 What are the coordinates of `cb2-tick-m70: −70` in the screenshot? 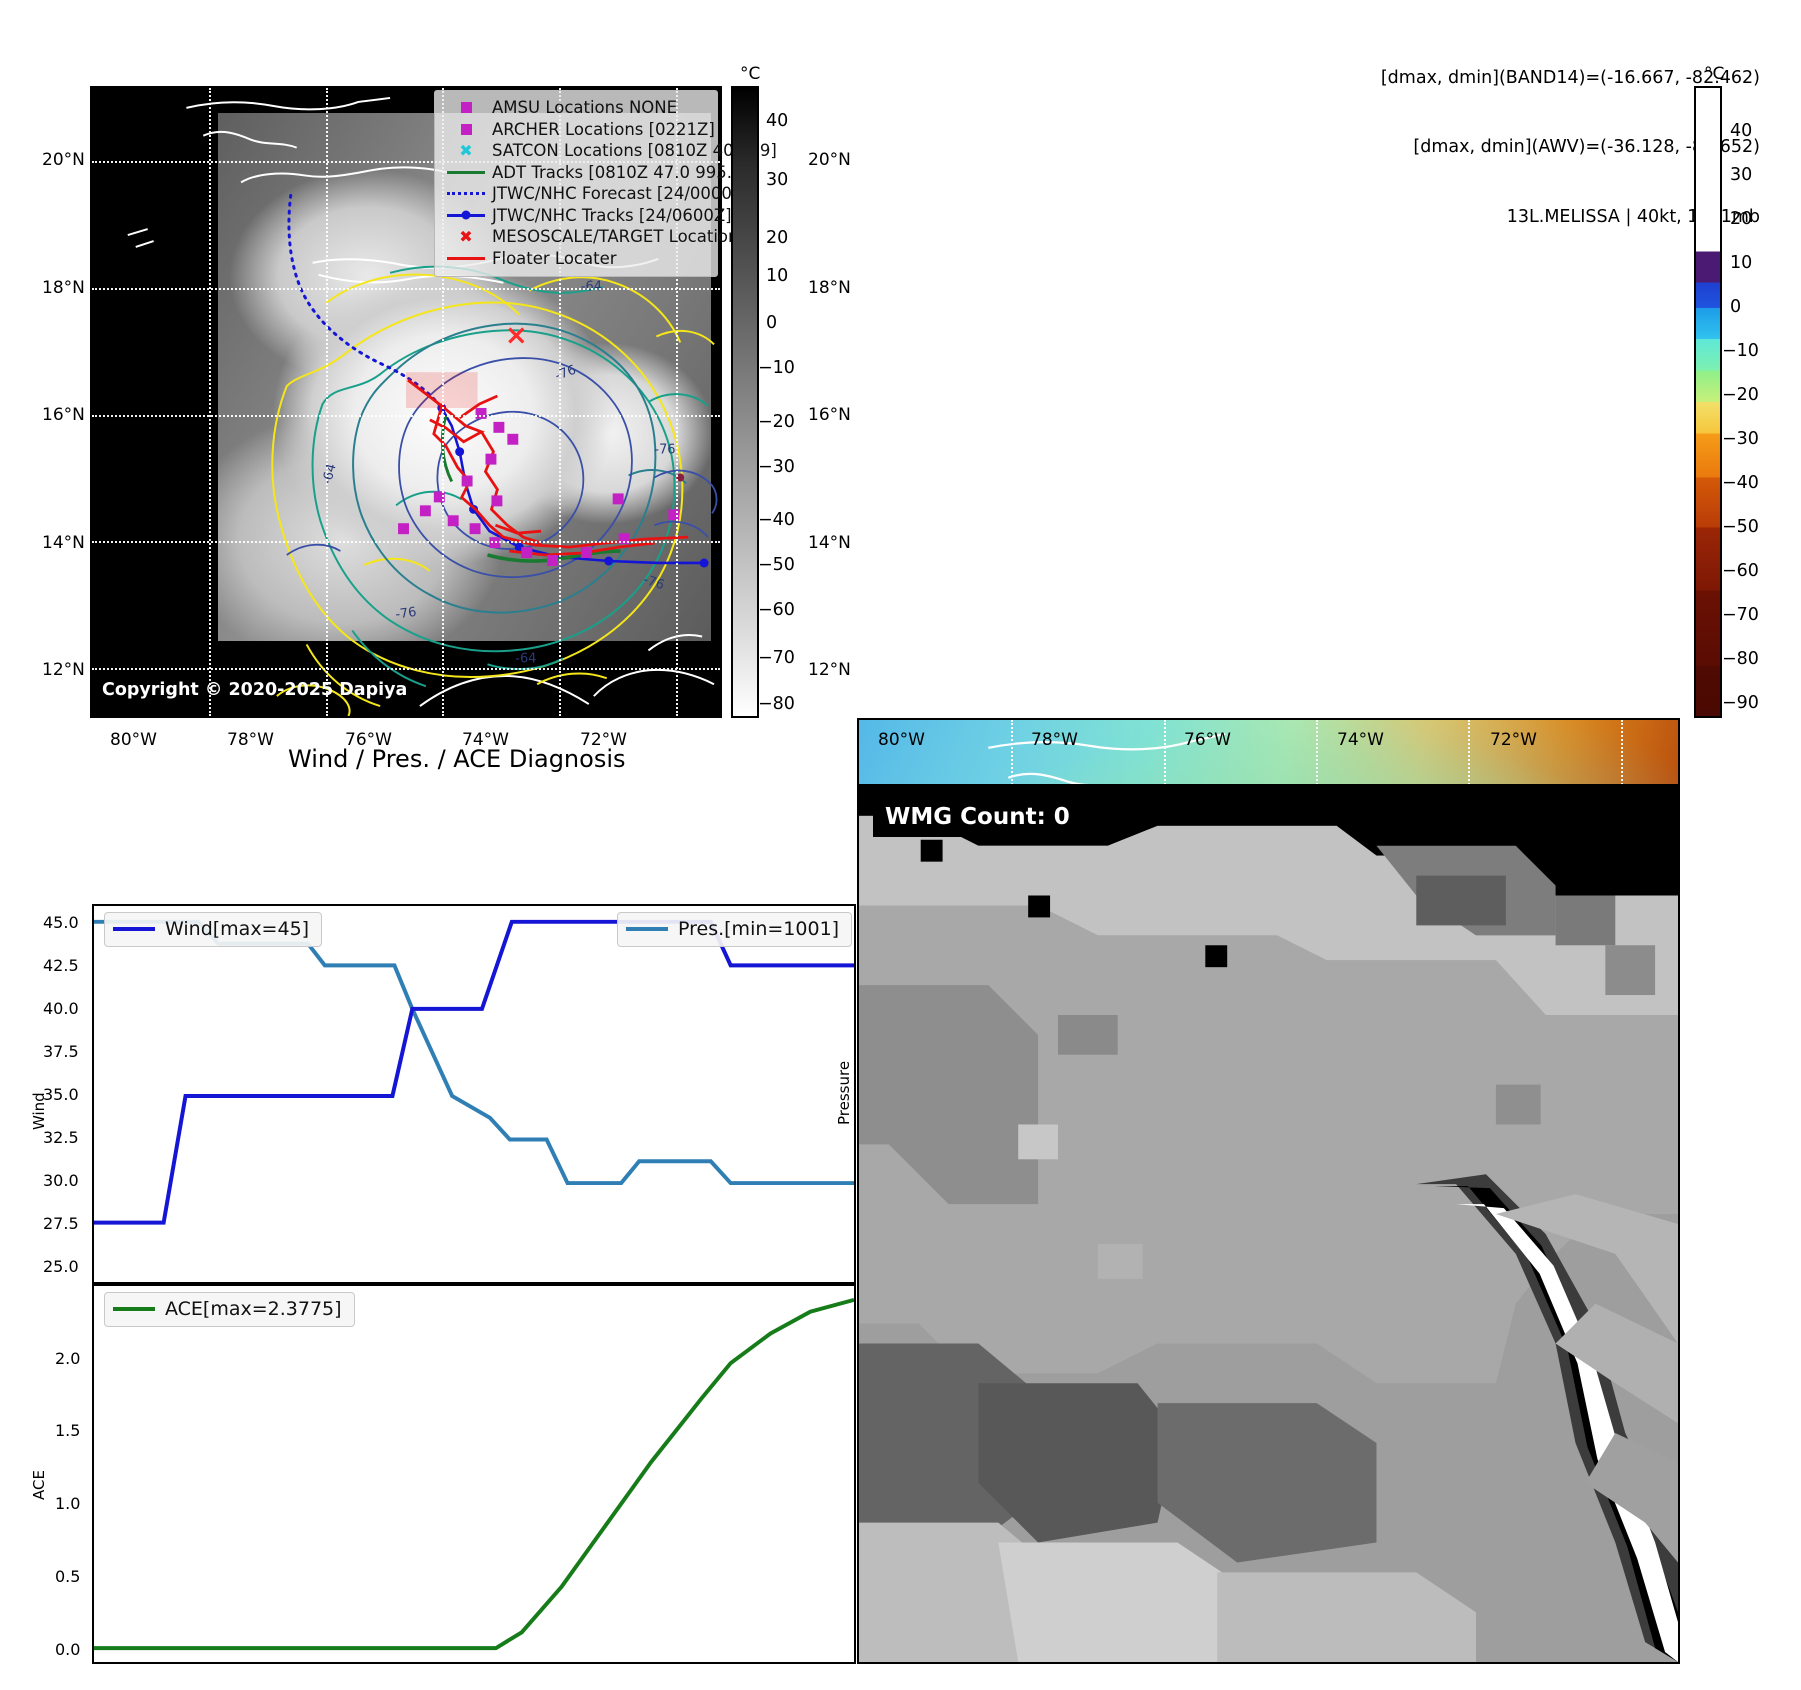 It's located at (1740, 615).